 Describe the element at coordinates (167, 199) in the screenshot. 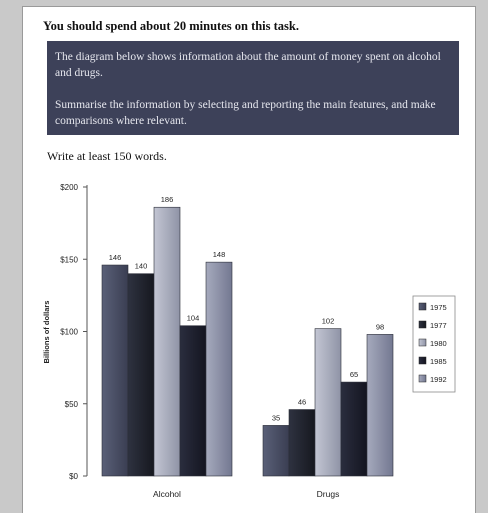

I see `data-label: 186` at that location.